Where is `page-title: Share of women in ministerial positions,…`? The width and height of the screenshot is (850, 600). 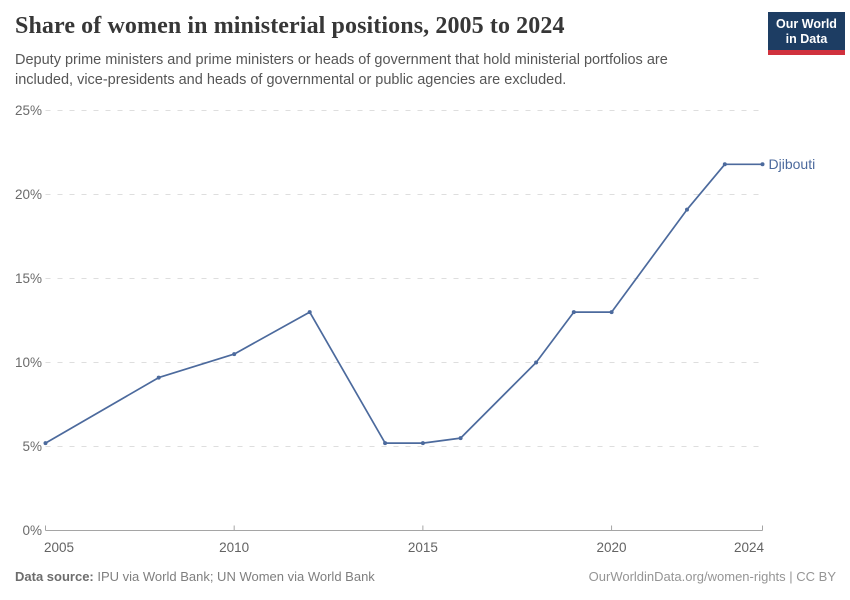
page-title: Share of women in ministerial positions,… is located at coordinates (290, 26).